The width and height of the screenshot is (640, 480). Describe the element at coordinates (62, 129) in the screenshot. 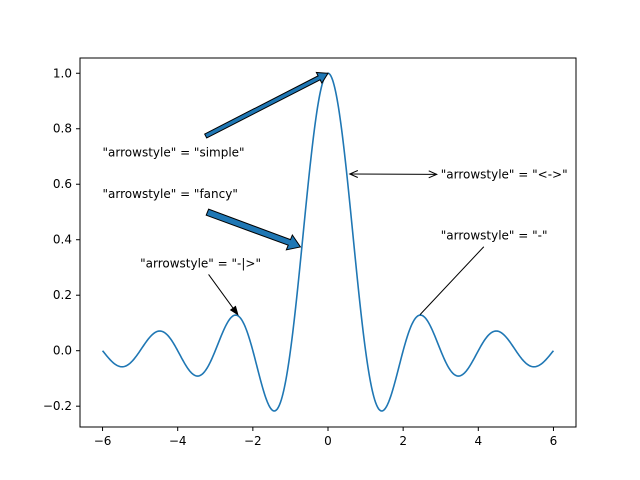

I see `y-tick-label: 0.8` at that location.